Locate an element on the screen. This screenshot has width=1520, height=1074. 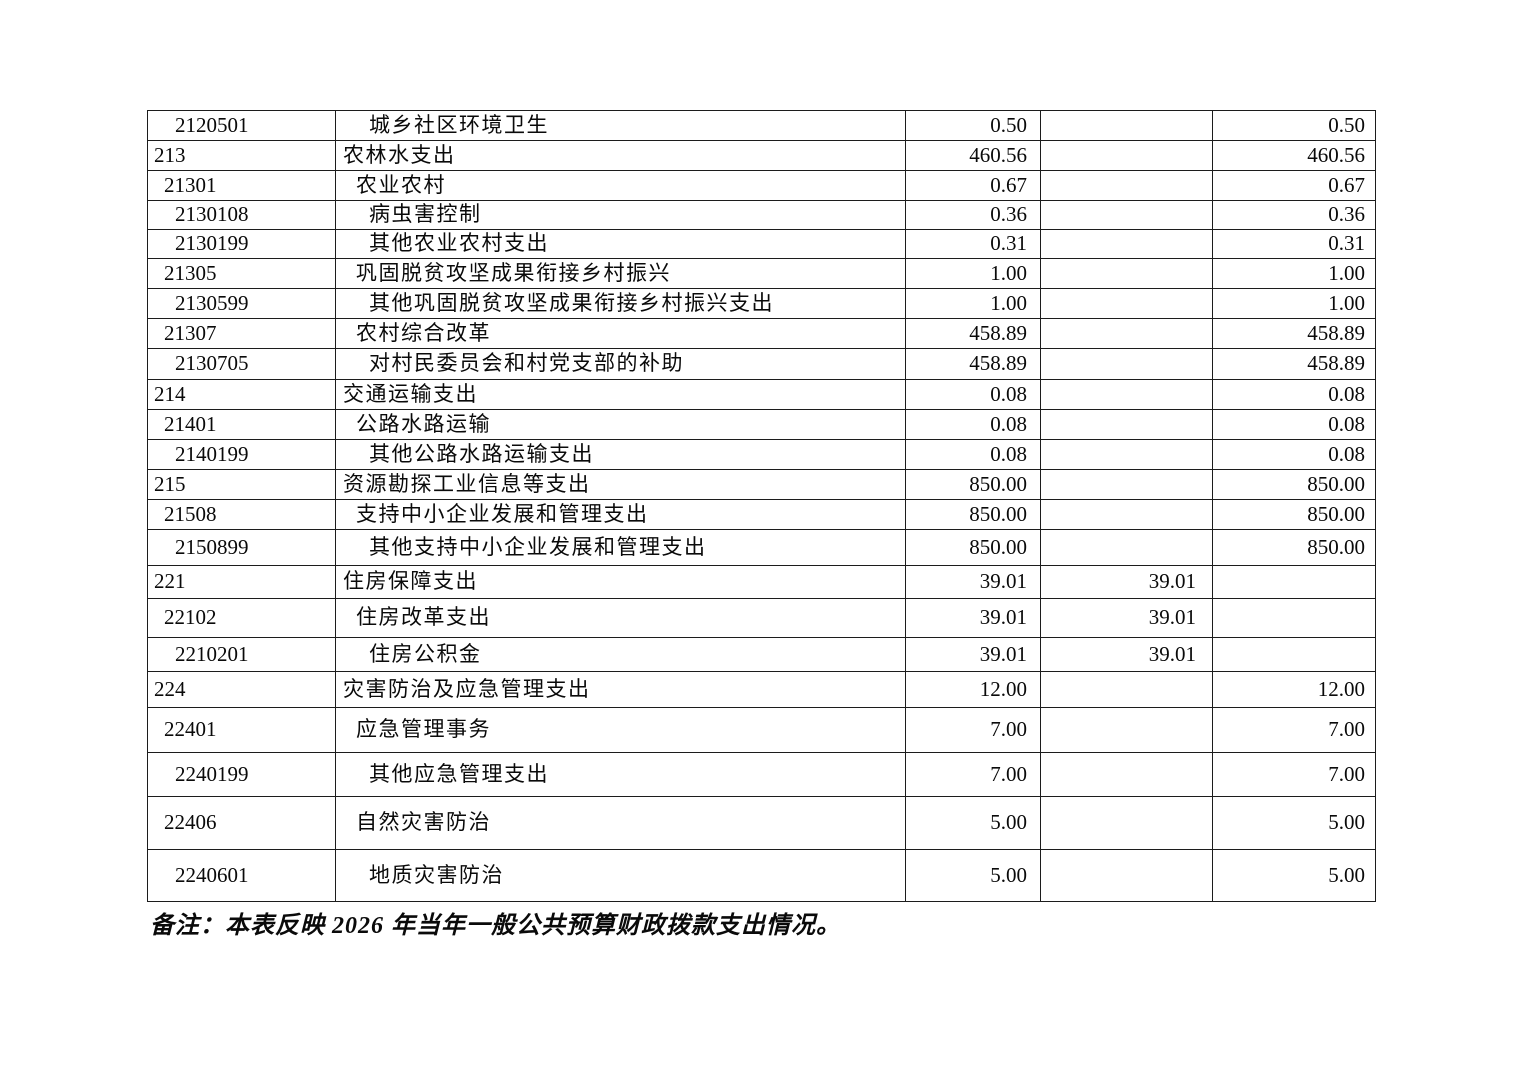
code-cell: 2140199 is located at coordinates (241, 454).